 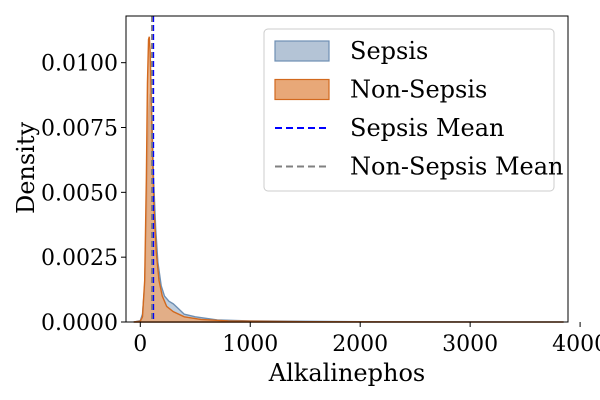 What do you see at coordinates (427, 128) in the screenshot?
I see `legend-label-2: Sepsis Mean` at bounding box center [427, 128].